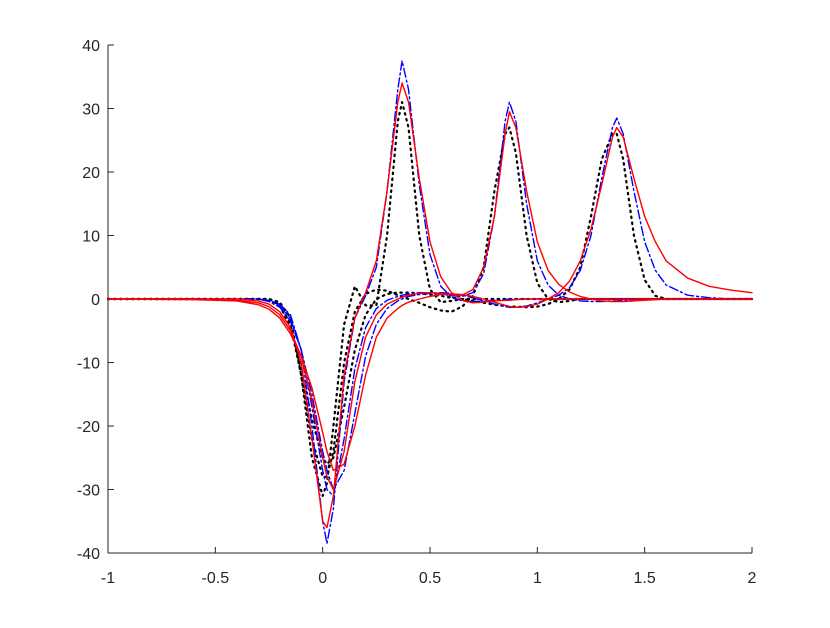  I want to click on x-tick-label: 0, so click(322, 578).